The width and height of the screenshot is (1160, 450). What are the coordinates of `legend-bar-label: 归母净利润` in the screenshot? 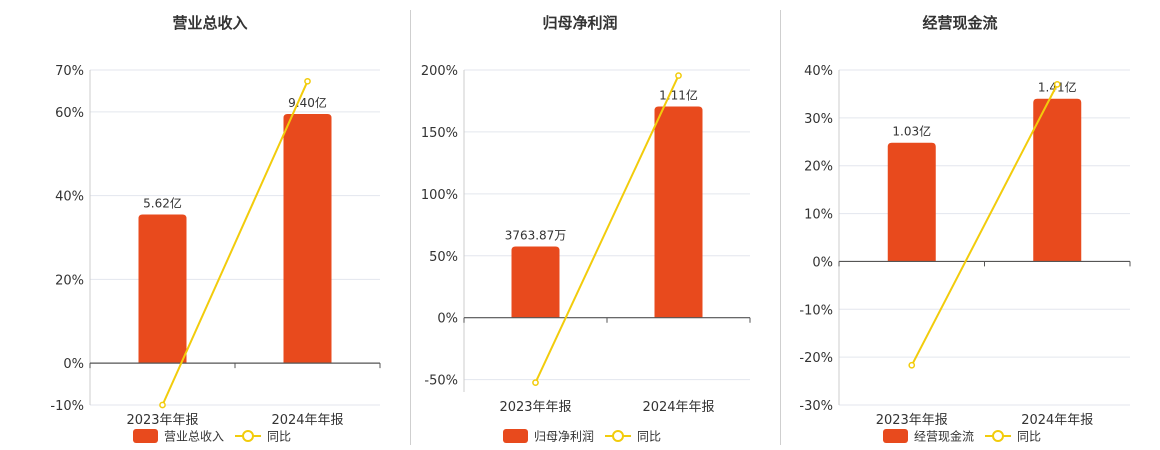 It's located at (564, 437).